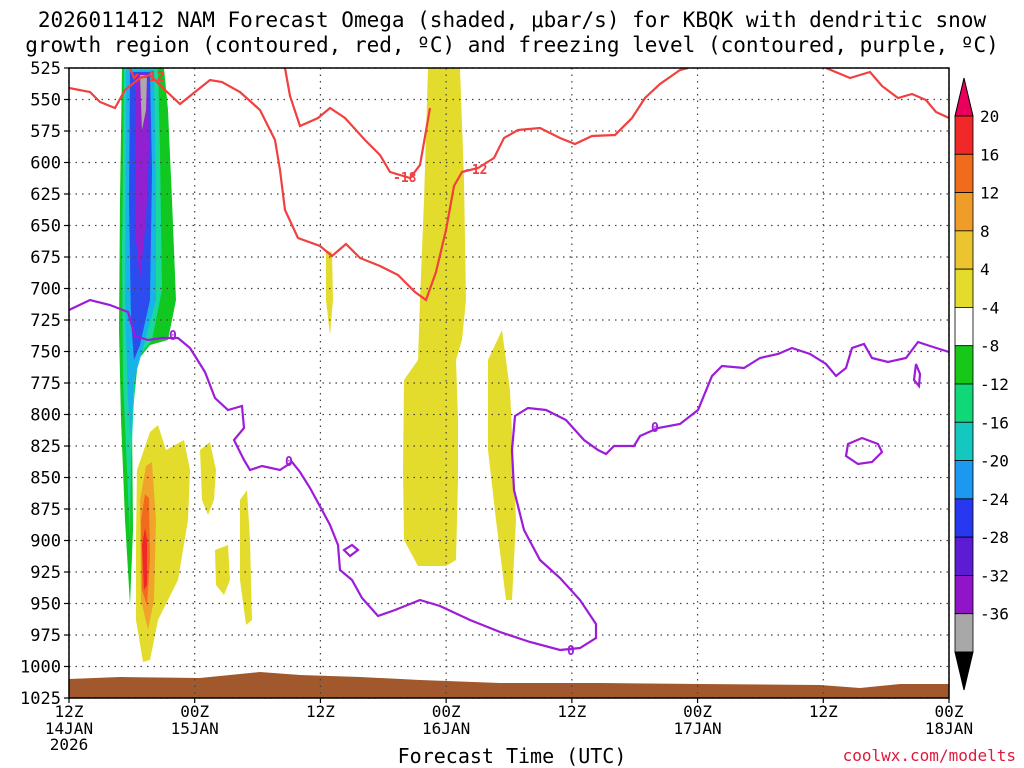 Image resolution: width=1024 pixels, height=768 pixels. What do you see at coordinates (994, 614) in the screenshot?
I see `colorbar-label: -36` at bounding box center [994, 614].